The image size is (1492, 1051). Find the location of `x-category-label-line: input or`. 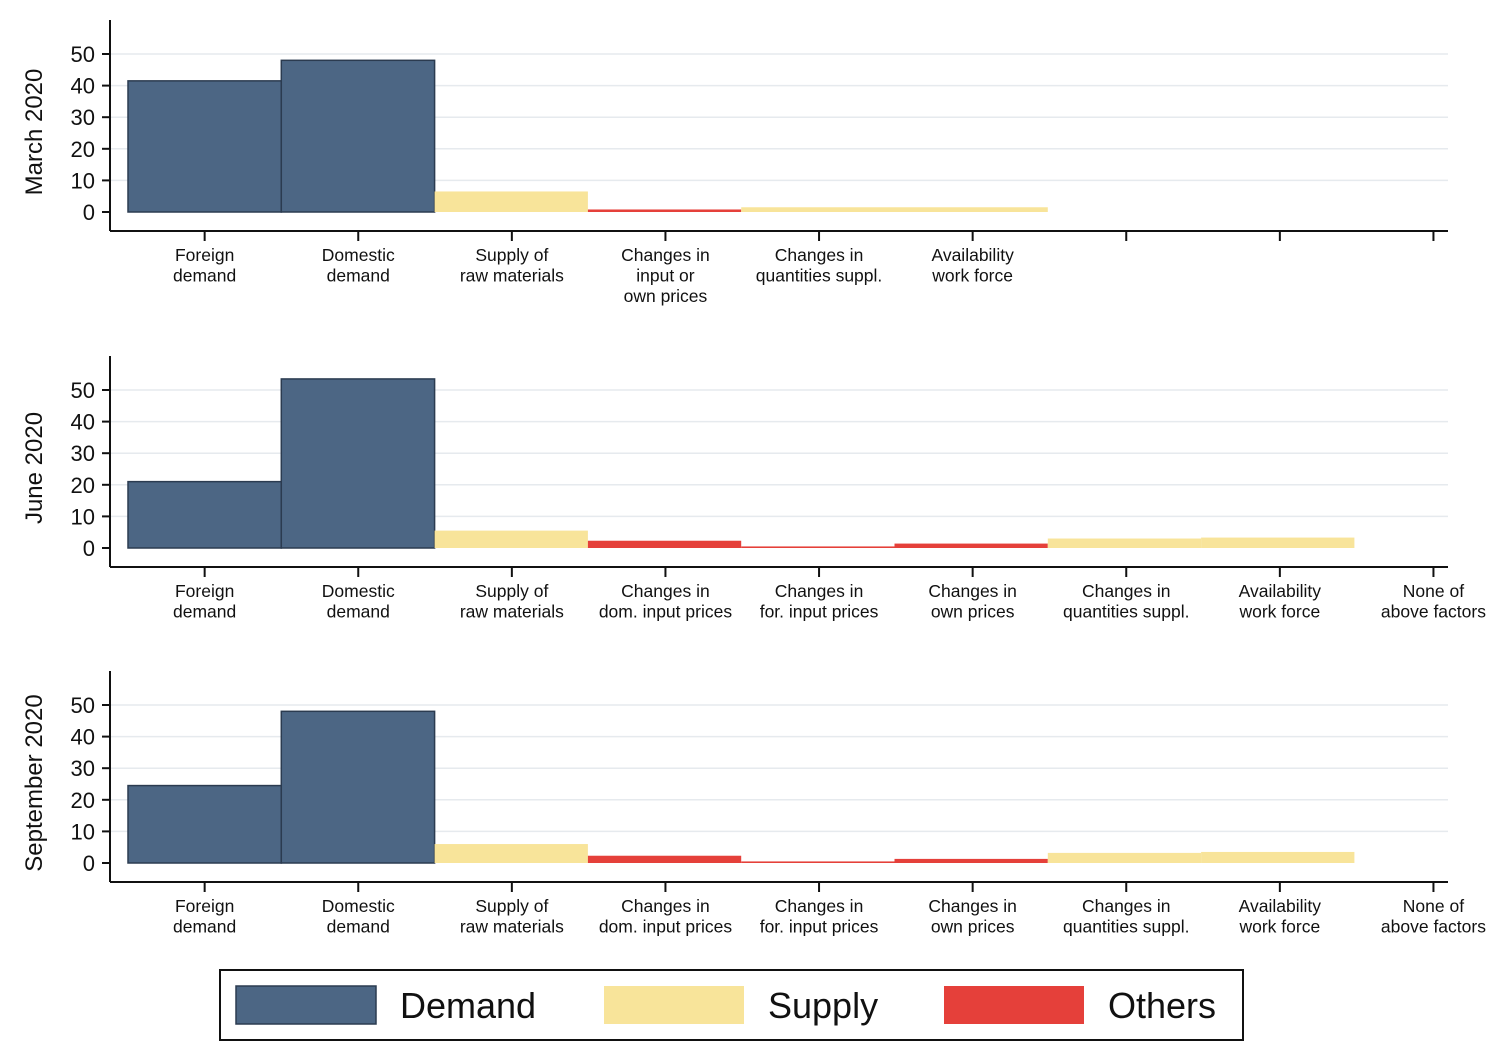

x-category-label-line: input or is located at coordinates (665, 276).